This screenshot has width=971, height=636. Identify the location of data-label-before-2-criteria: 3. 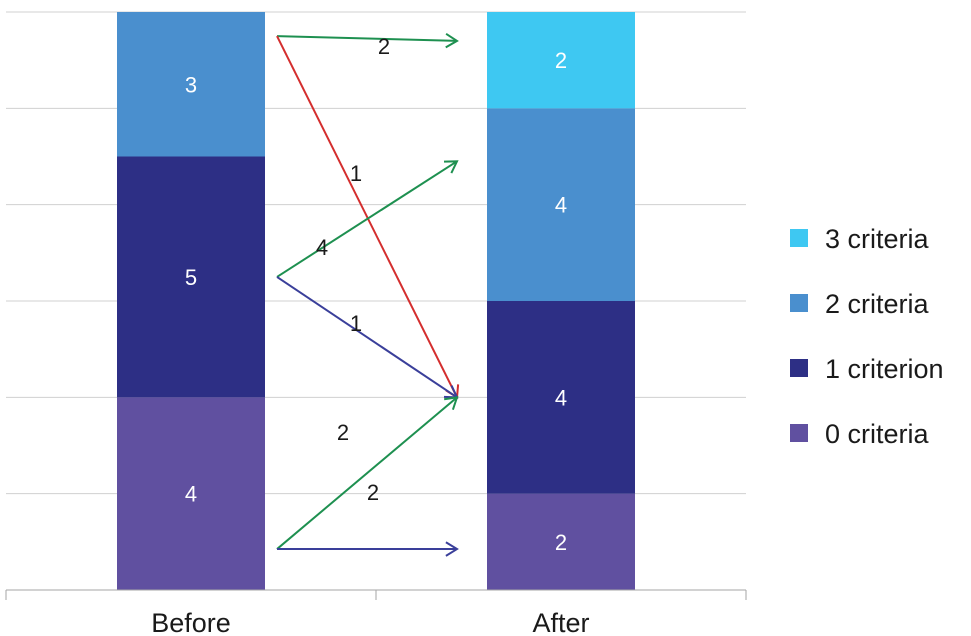
(191, 84).